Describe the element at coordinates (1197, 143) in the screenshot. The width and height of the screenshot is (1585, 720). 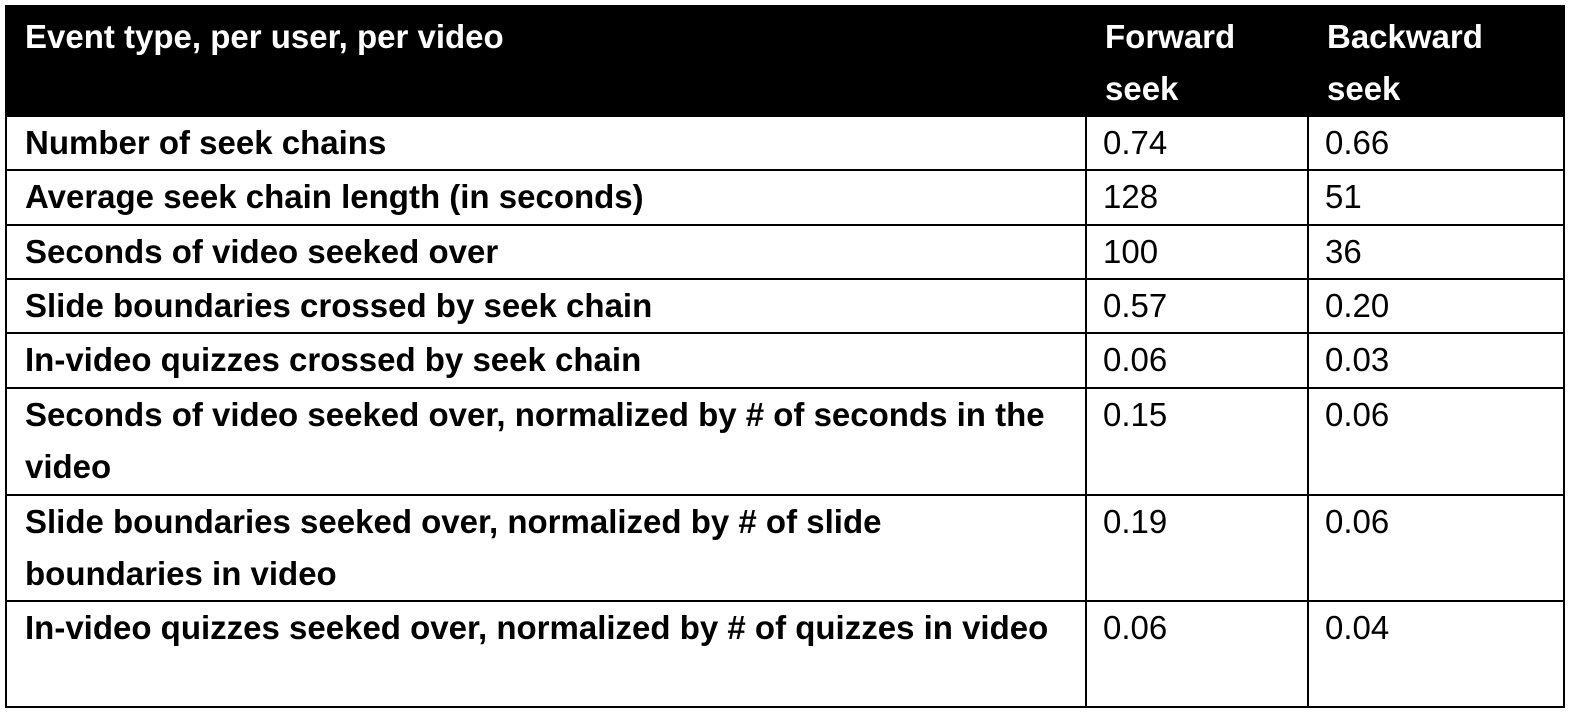
I see `forward-seek-value: 0.74` at that location.